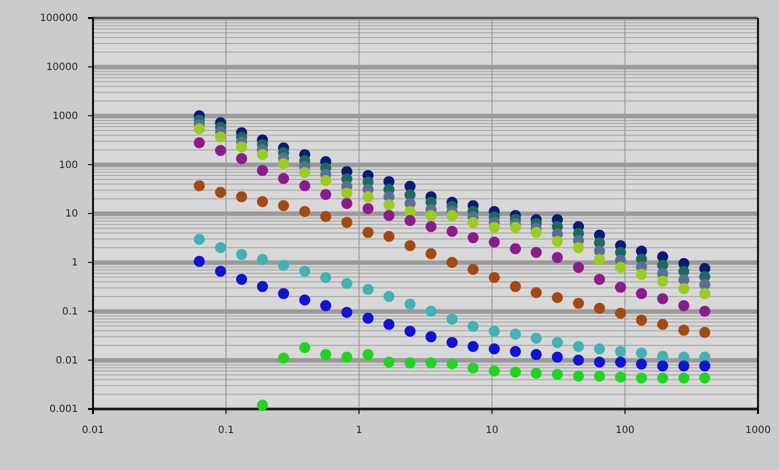 This screenshot has height=470, width=779. I want to click on x-tick-label: 1000, so click(758, 430).